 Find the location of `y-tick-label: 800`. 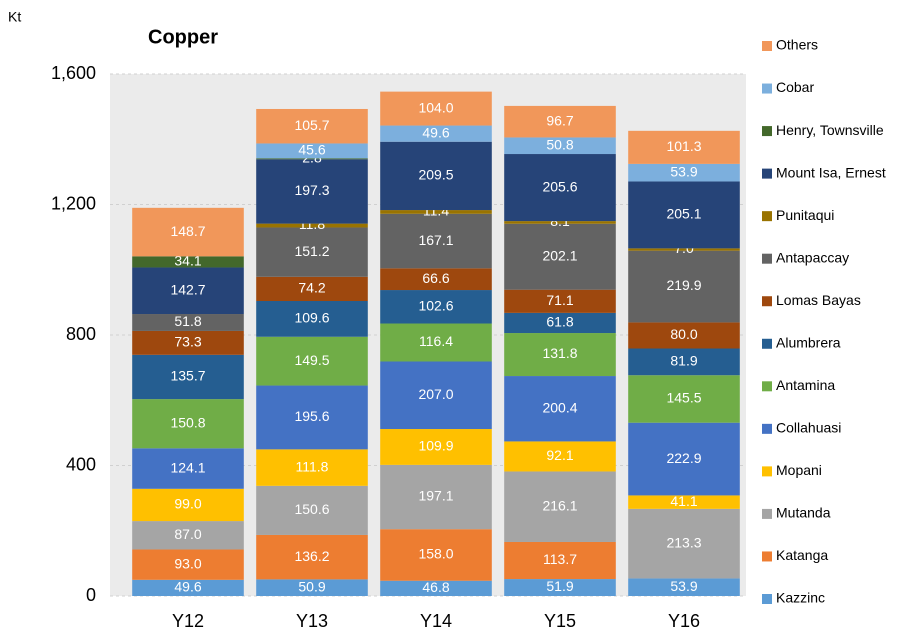

y-tick-label: 800 is located at coordinates (81, 334).